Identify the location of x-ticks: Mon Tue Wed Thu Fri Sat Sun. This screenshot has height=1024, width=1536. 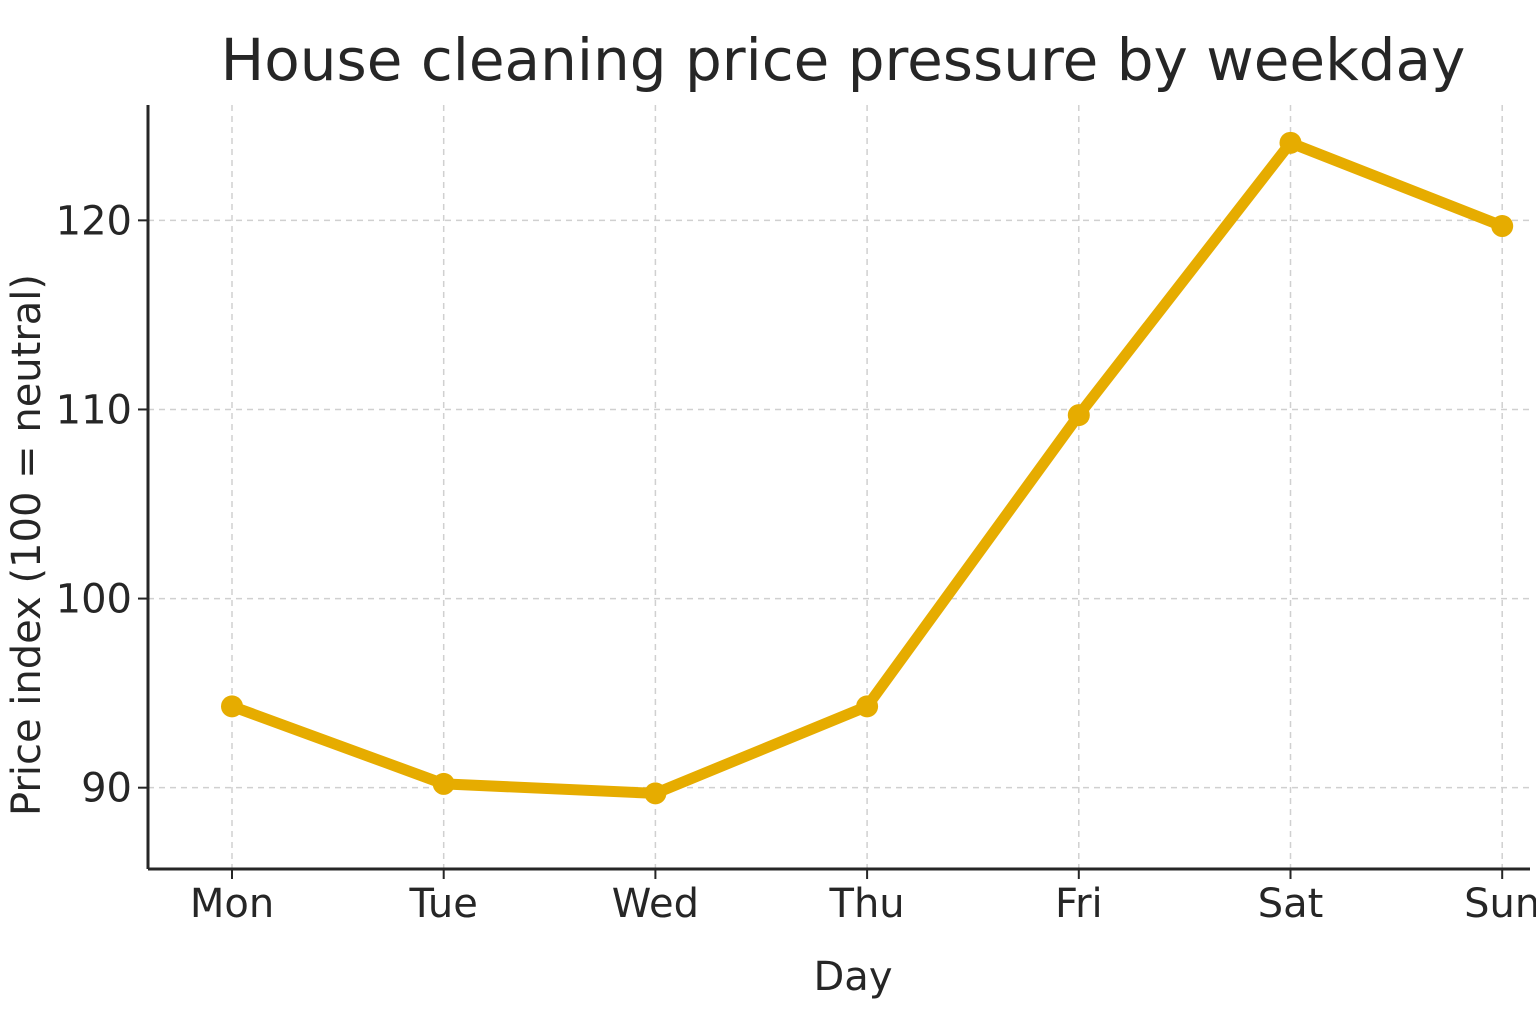
(863, 898).